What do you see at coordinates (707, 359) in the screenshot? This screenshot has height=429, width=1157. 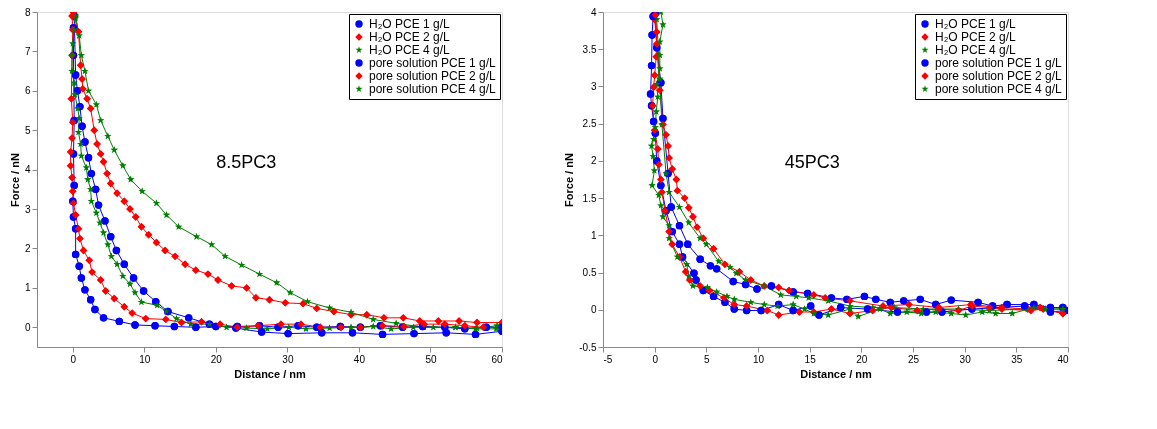 I see `x-tick-label: 5` at bounding box center [707, 359].